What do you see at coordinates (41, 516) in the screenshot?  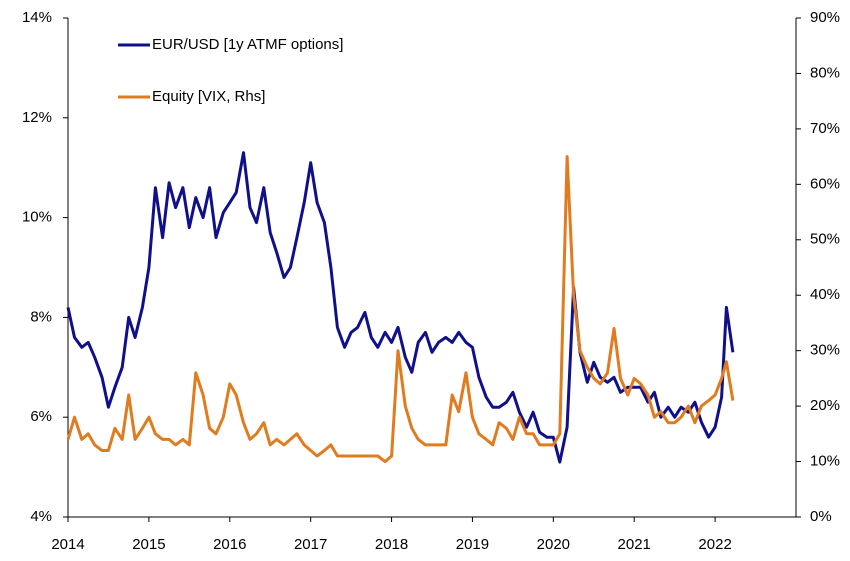 I see `y-tick-label: 4%` at bounding box center [41, 516].